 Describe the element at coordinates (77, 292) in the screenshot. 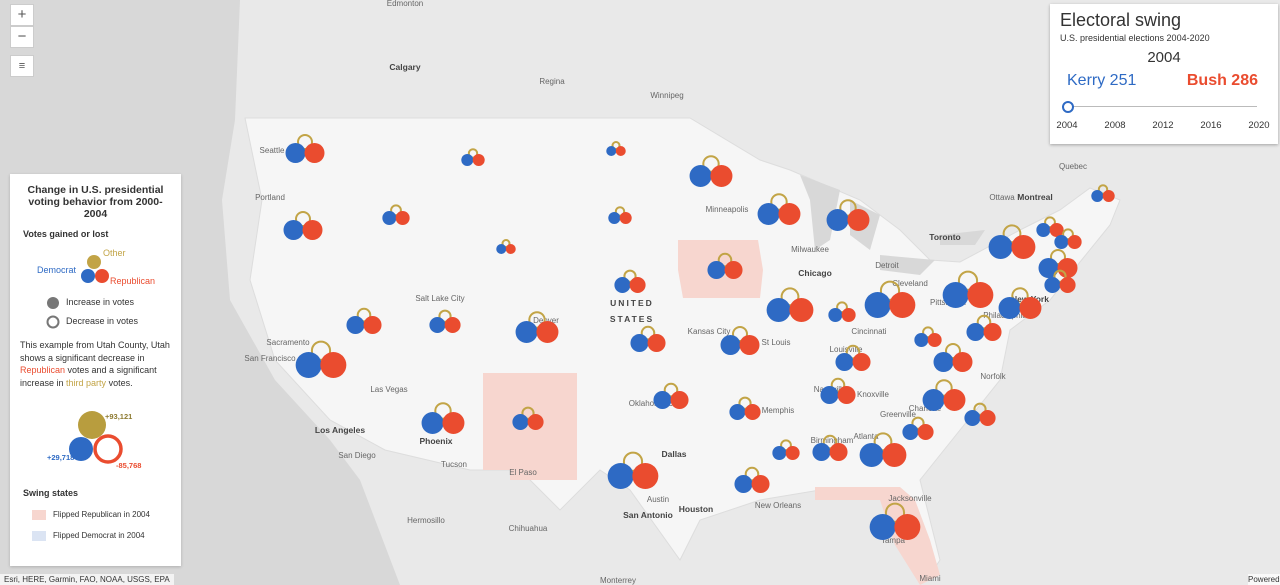

I see `legend-symbols` at that location.